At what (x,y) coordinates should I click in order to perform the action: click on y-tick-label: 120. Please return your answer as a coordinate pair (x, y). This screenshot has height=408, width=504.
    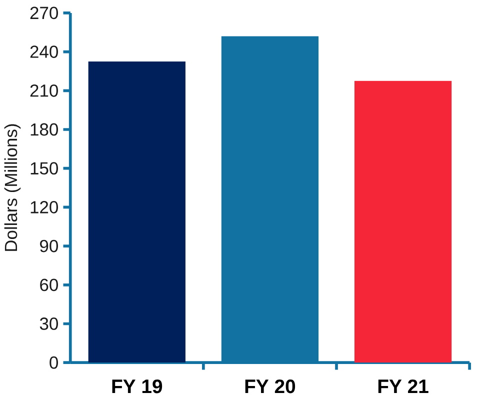
    Looking at the image, I should click on (44, 207).